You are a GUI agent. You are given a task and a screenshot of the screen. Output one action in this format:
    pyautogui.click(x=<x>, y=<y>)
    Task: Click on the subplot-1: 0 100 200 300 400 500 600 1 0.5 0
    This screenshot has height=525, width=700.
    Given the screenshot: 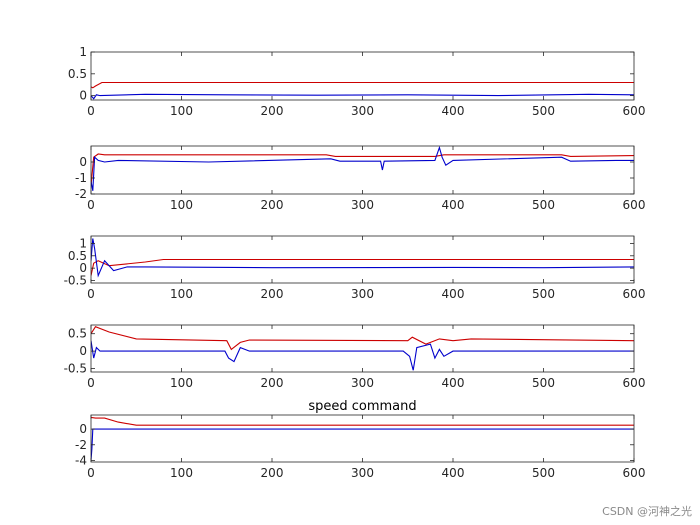 What is the action you would take?
    pyautogui.click(x=357, y=81)
    